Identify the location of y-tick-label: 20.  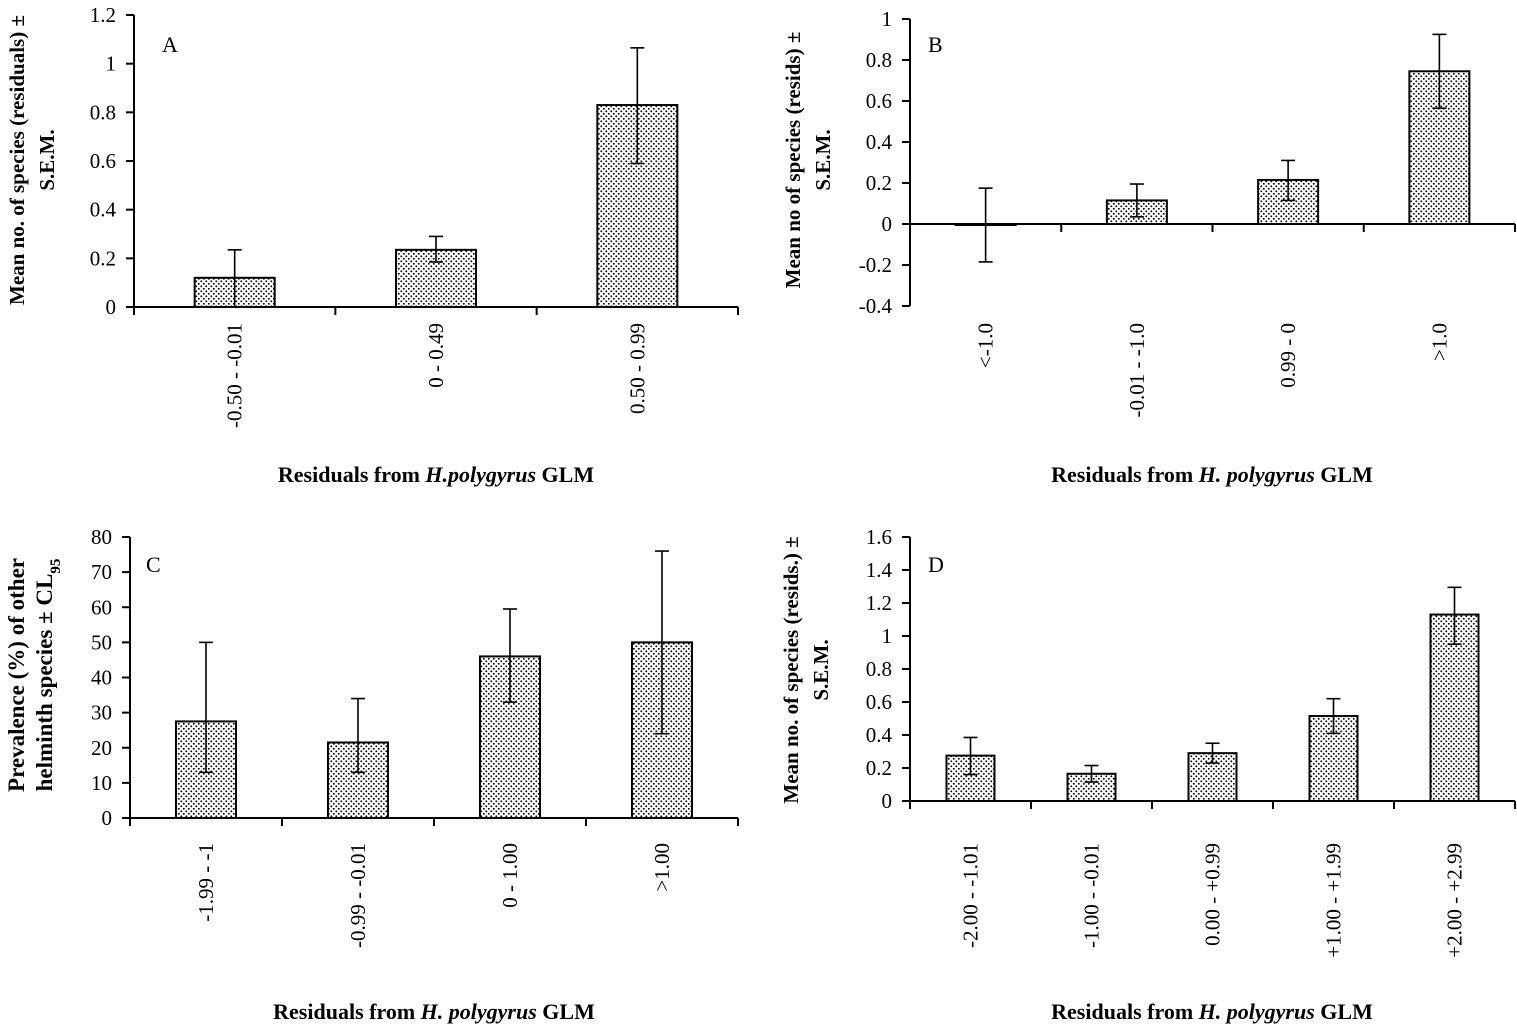
(101, 748).